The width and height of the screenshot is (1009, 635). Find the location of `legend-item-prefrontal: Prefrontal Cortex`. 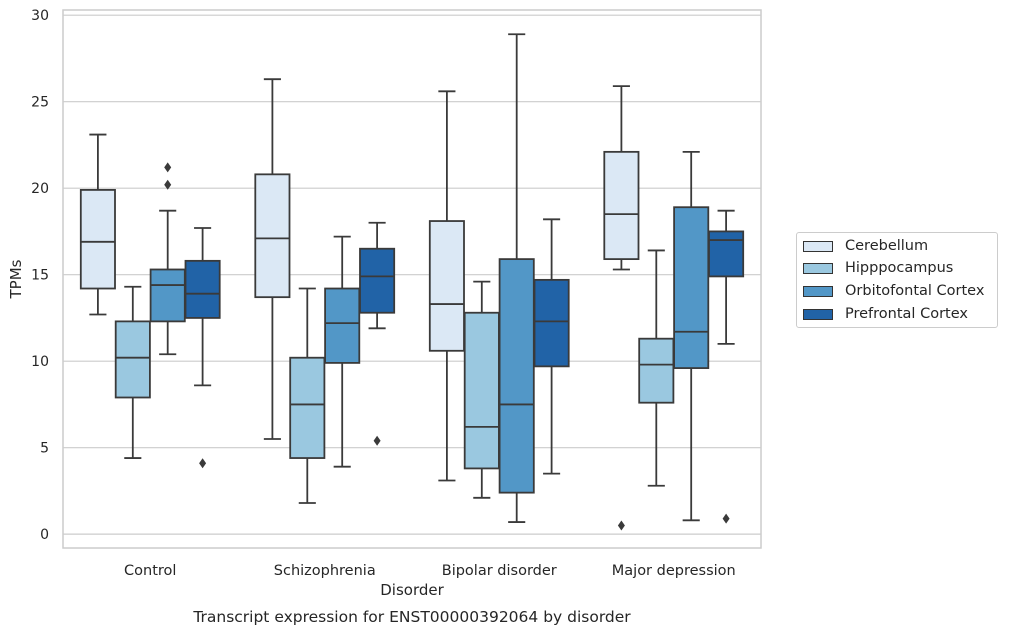

legend-item-prefrontal: Prefrontal Cortex is located at coordinates (885, 314).